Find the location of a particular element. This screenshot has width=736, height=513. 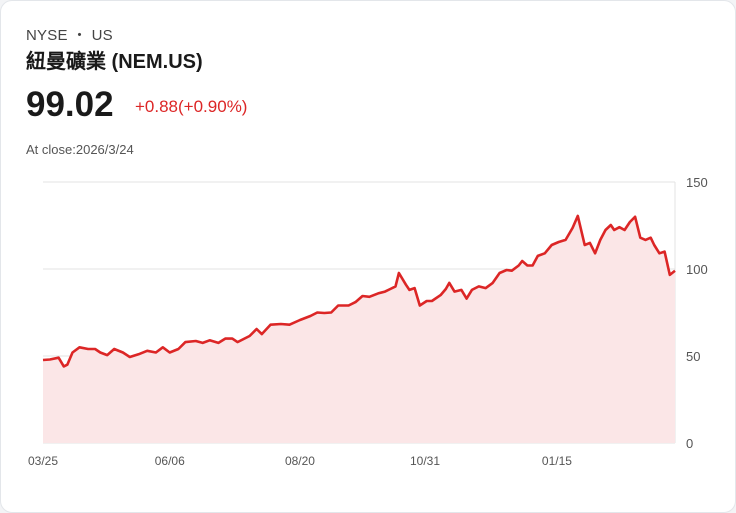

stock-title: 紐曼礦業 (NEM.US) is located at coordinates (114, 62).